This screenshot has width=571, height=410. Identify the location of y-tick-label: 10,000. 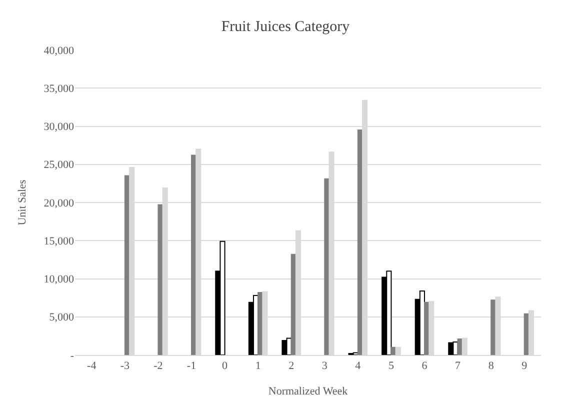
(59, 280).